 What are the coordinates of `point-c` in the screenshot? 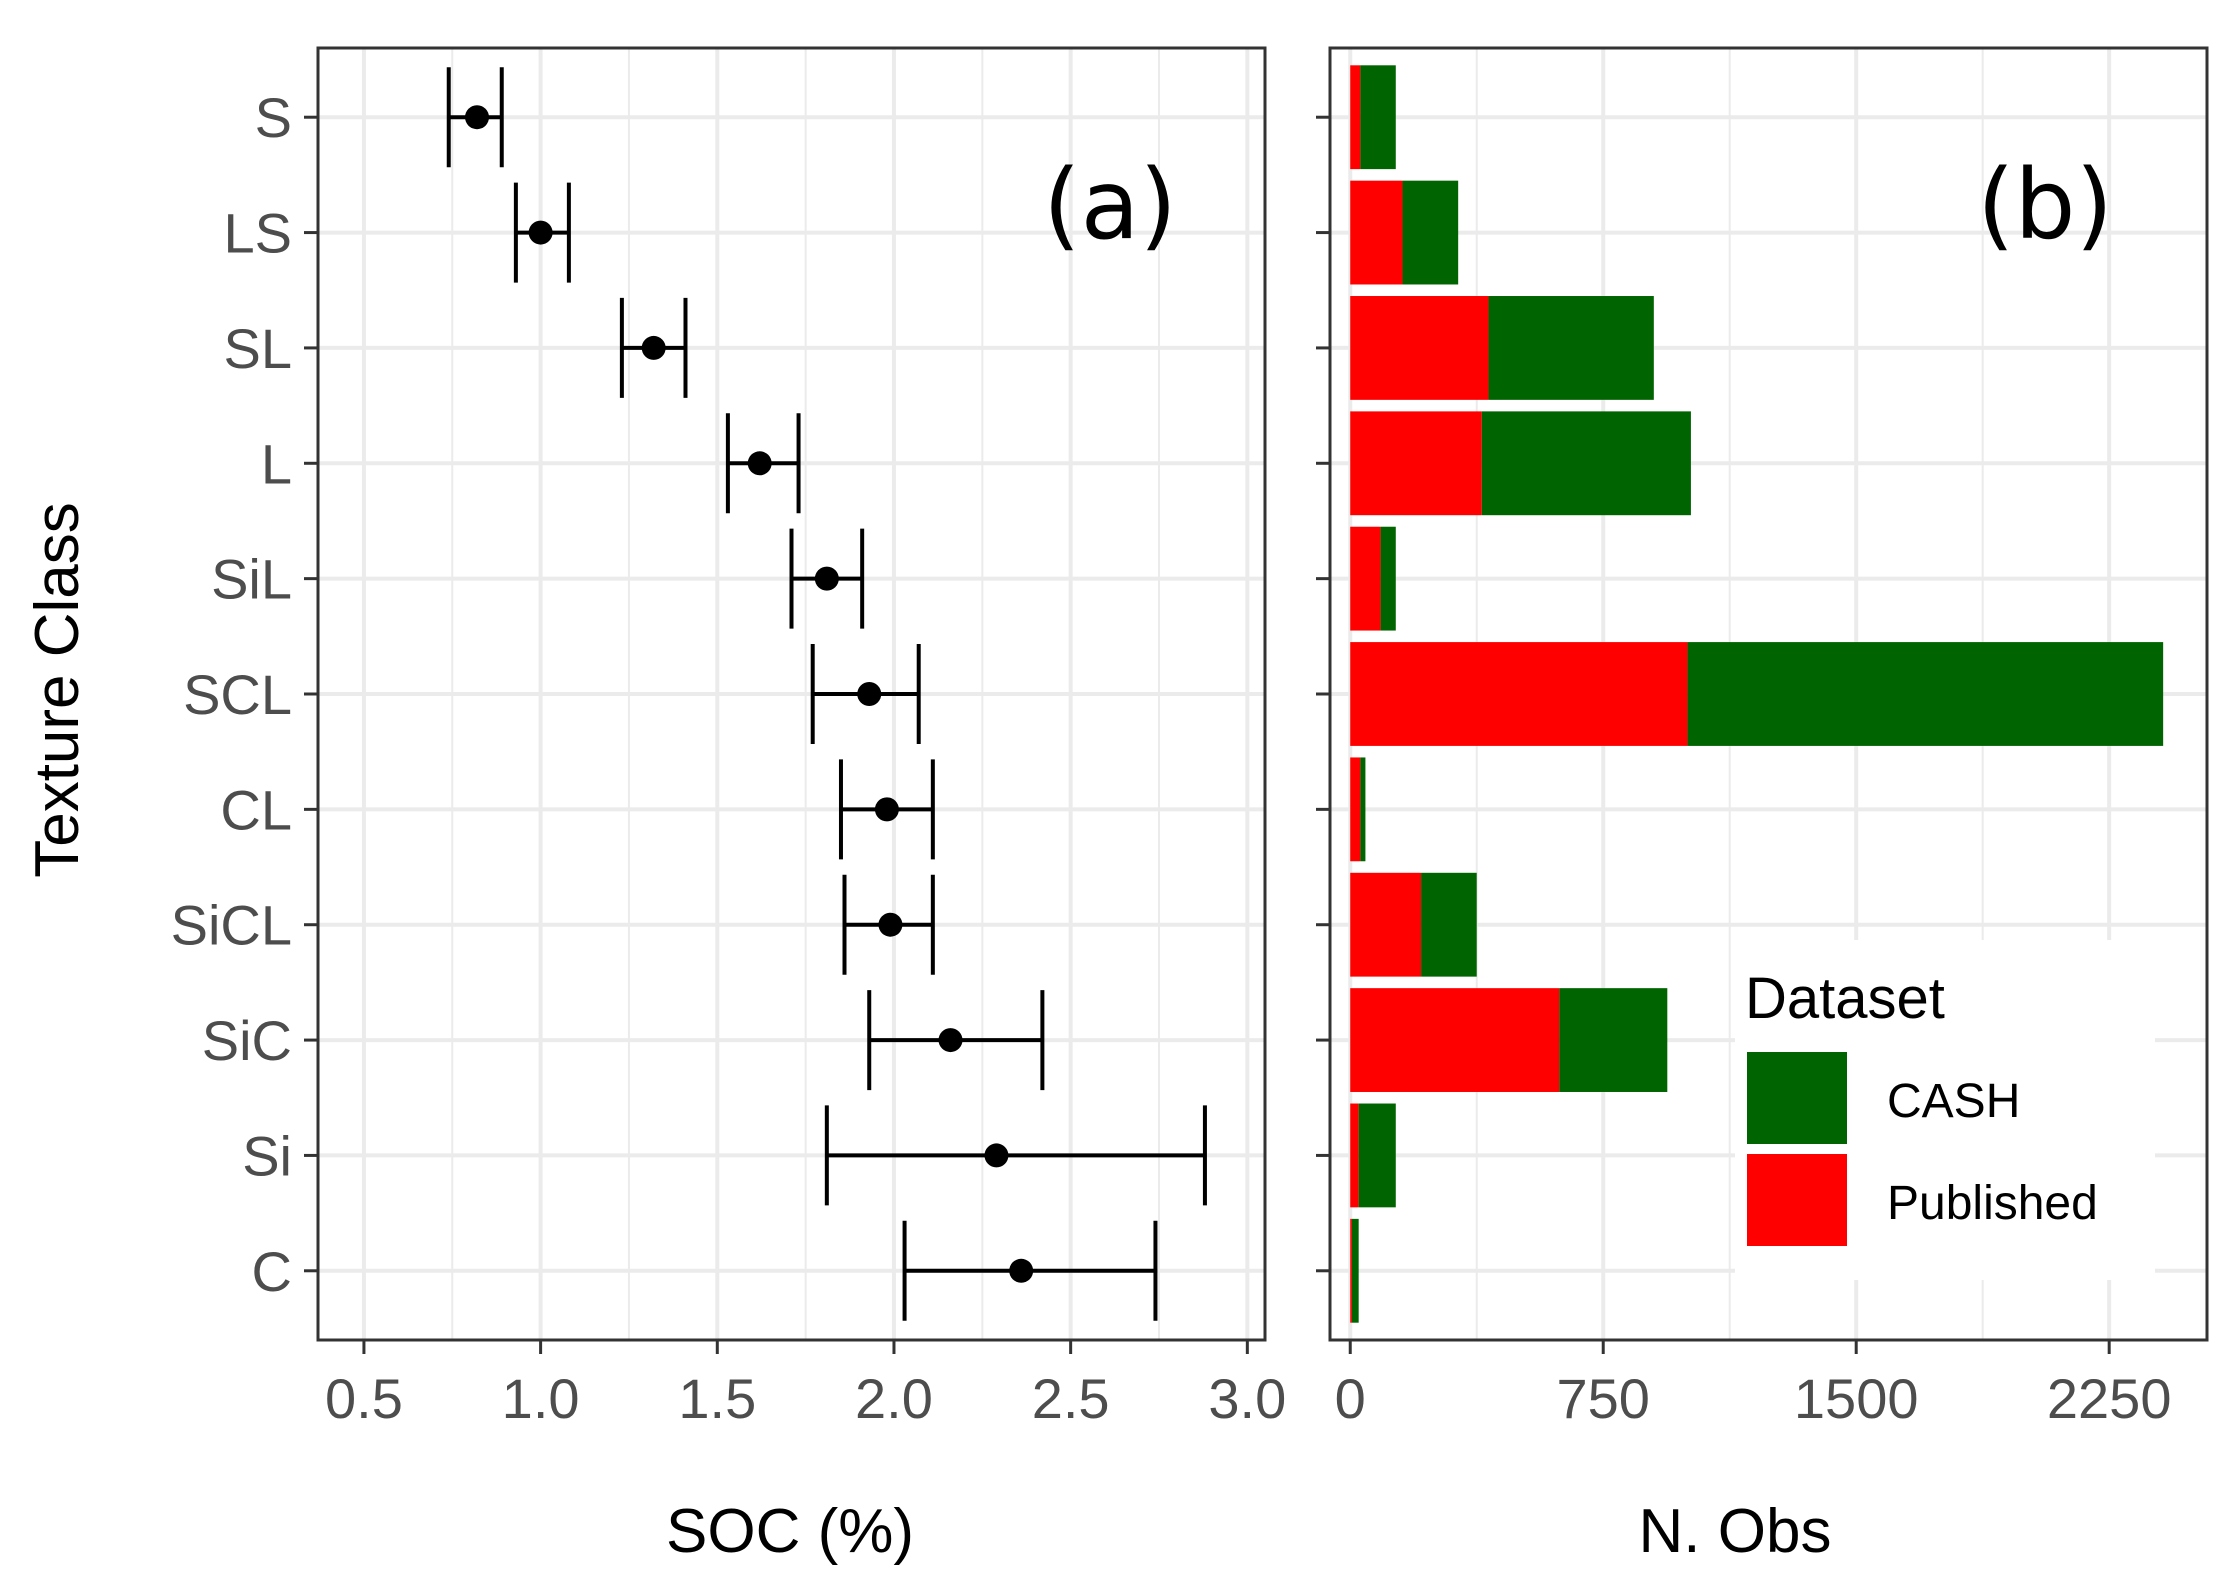 It's located at (1021, 1270).